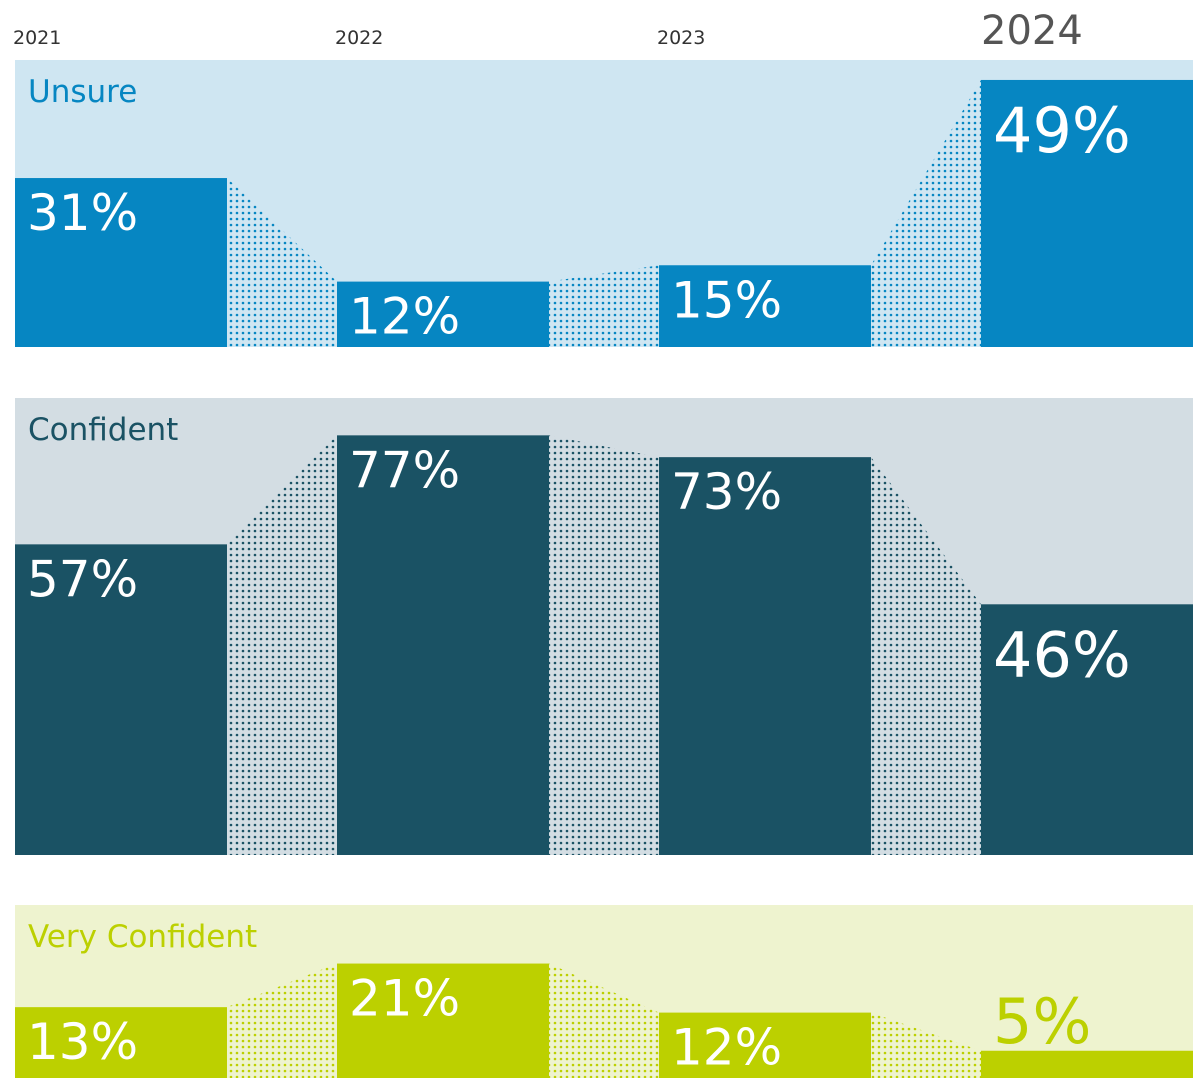  I want to click on panel-title: Confident, so click(103, 430).